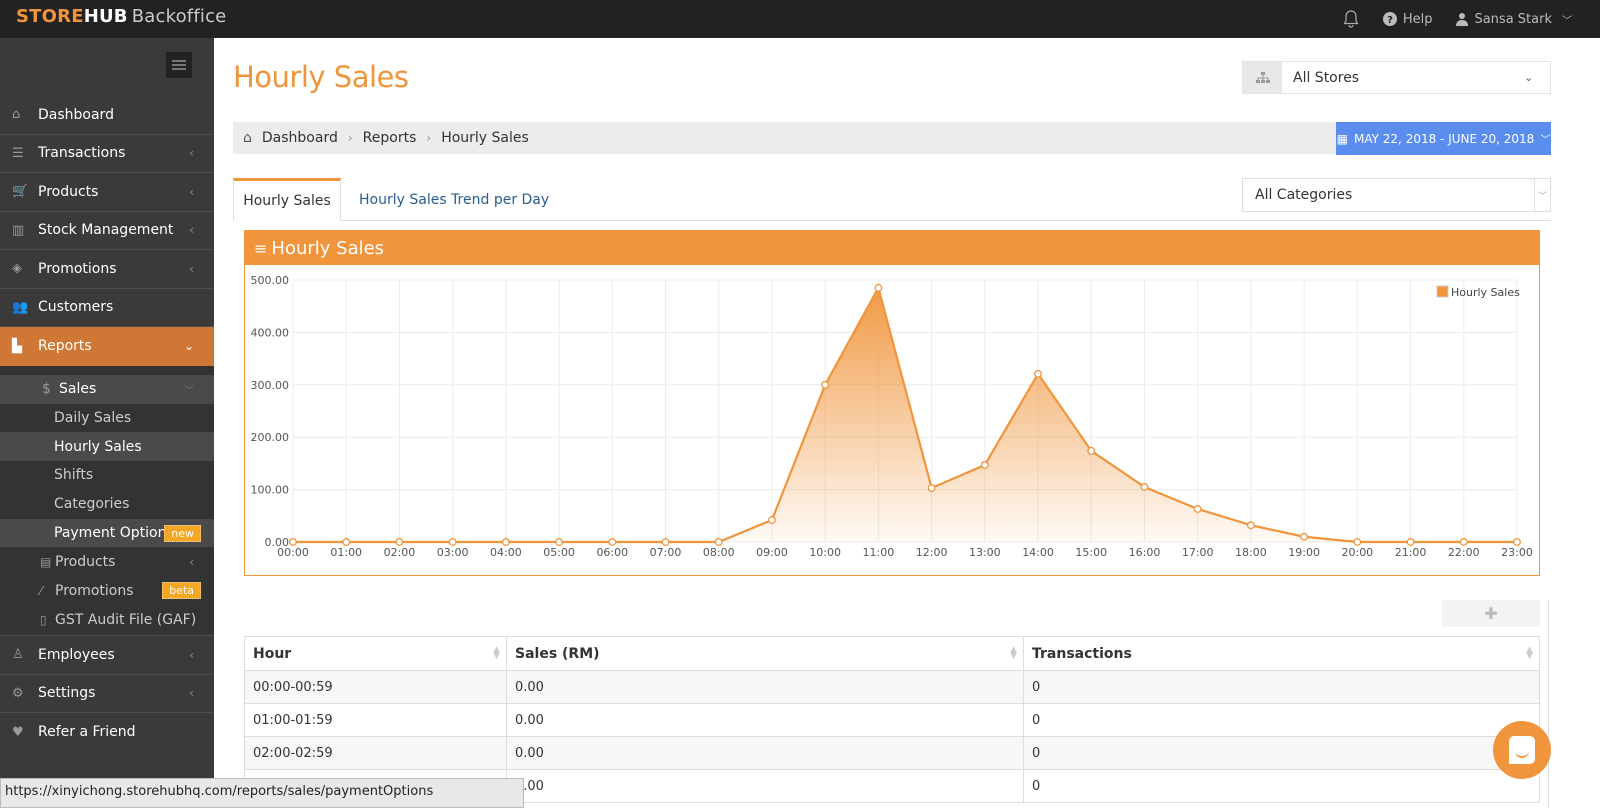 The width and height of the screenshot is (1600, 808). I want to click on svg-text: 09:00, so click(772, 552).